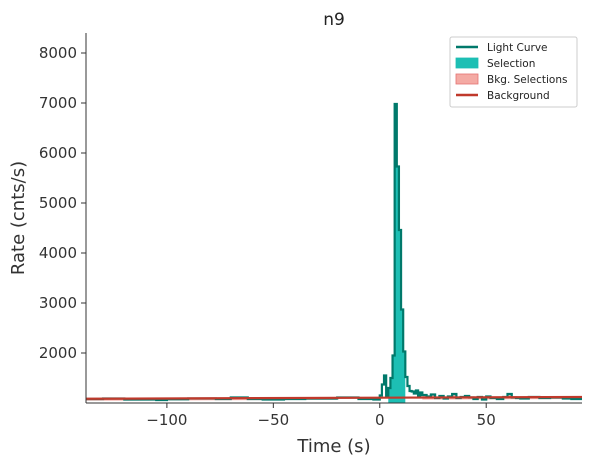 Image resolution: width=592 pixels, height=465 pixels. What do you see at coordinates (517, 48) in the screenshot?
I see `legend-label-light-curve: Light Curve` at bounding box center [517, 48].